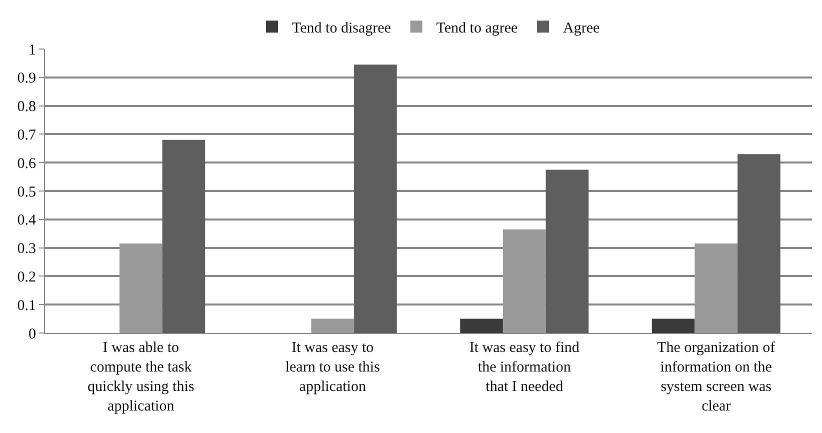 The height and width of the screenshot is (433, 822). I want to click on y-tick-label: 0, so click(32, 334).